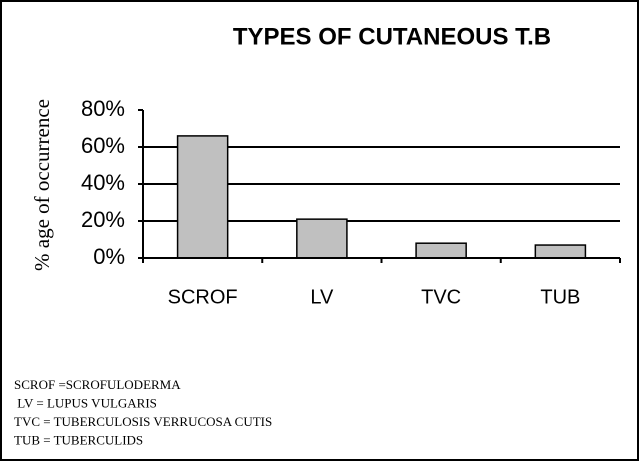 This screenshot has width=639, height=461. I want to click on note: TVC = TUBERCULOSIS VERRUCOSA CUTIS, so click(143, 421).